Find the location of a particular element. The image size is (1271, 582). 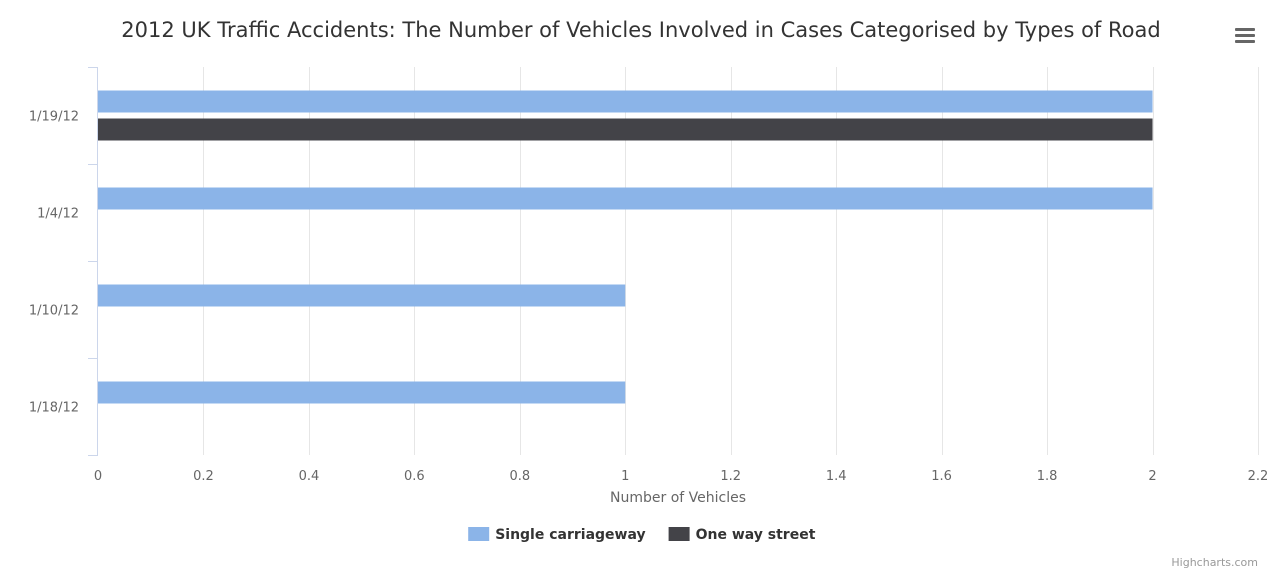

x-tick-label: 2.2 is located at coordinates (1258, 476).